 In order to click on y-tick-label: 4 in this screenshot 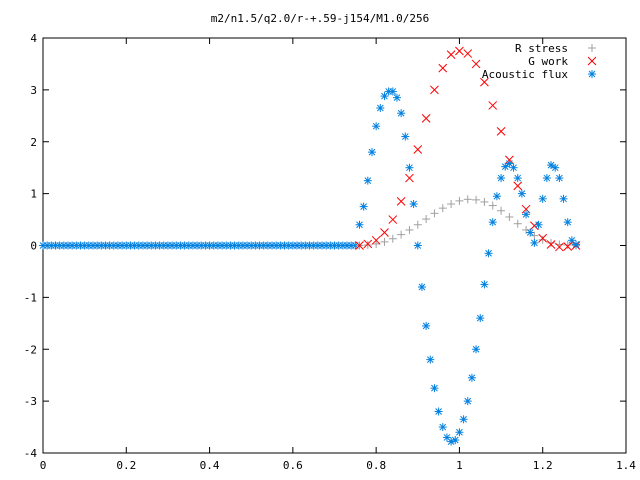, I will do `click(33, 38)`.